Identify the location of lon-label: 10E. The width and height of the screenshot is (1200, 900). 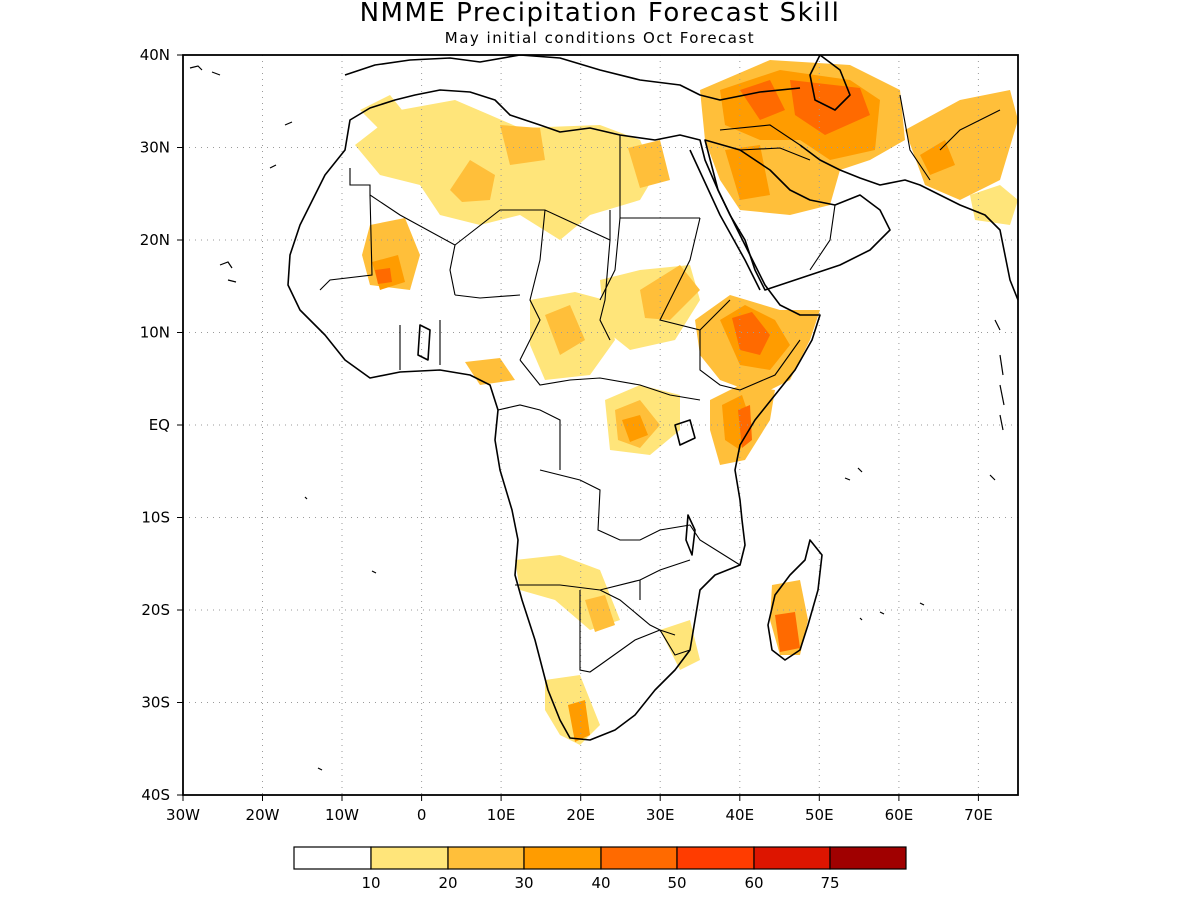
(501, 815).